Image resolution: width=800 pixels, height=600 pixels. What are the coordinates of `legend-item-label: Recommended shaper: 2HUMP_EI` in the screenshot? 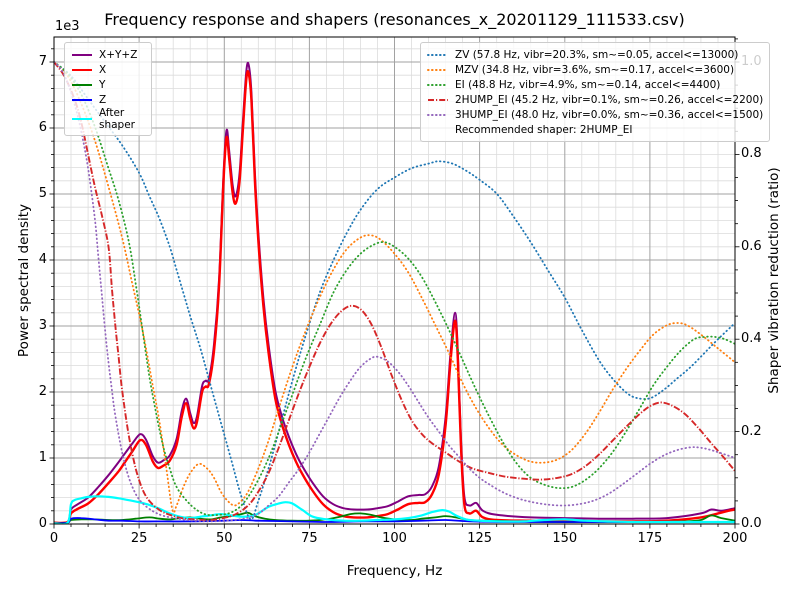 It's located at (544, 129).